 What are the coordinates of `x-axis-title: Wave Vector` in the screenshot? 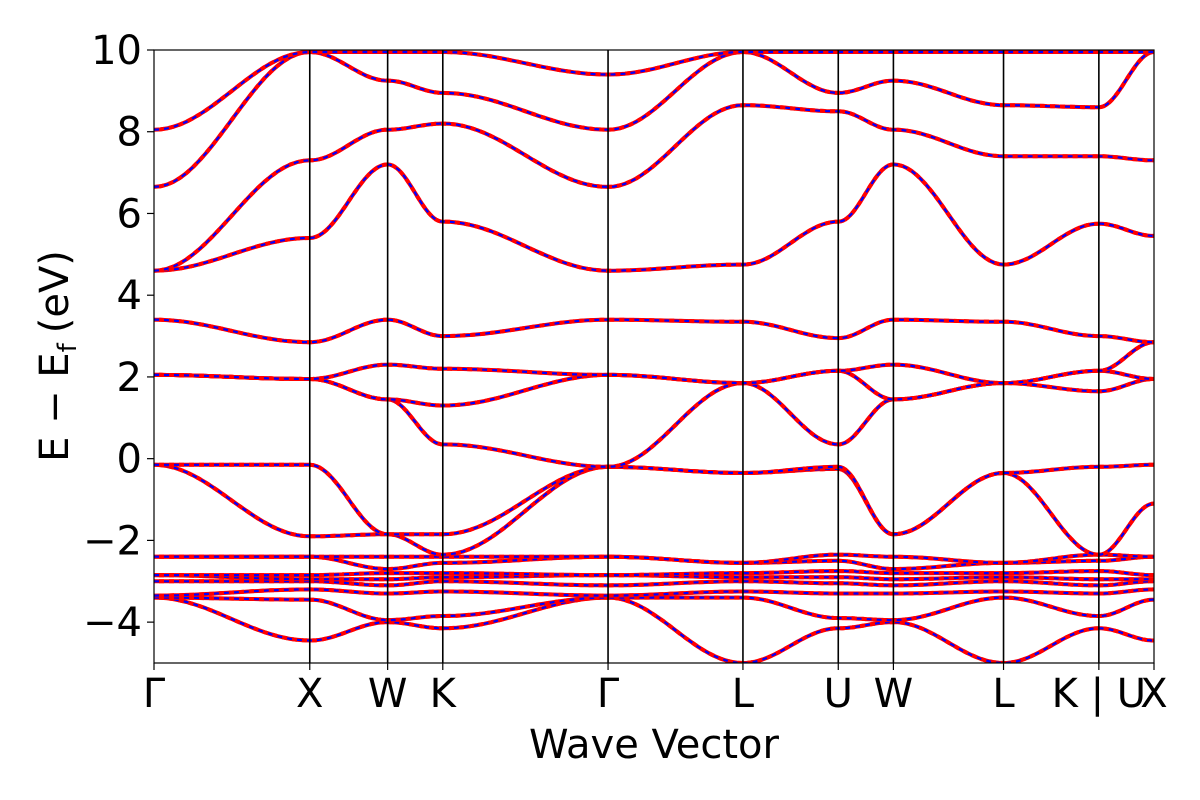 It's located at (654, 745).